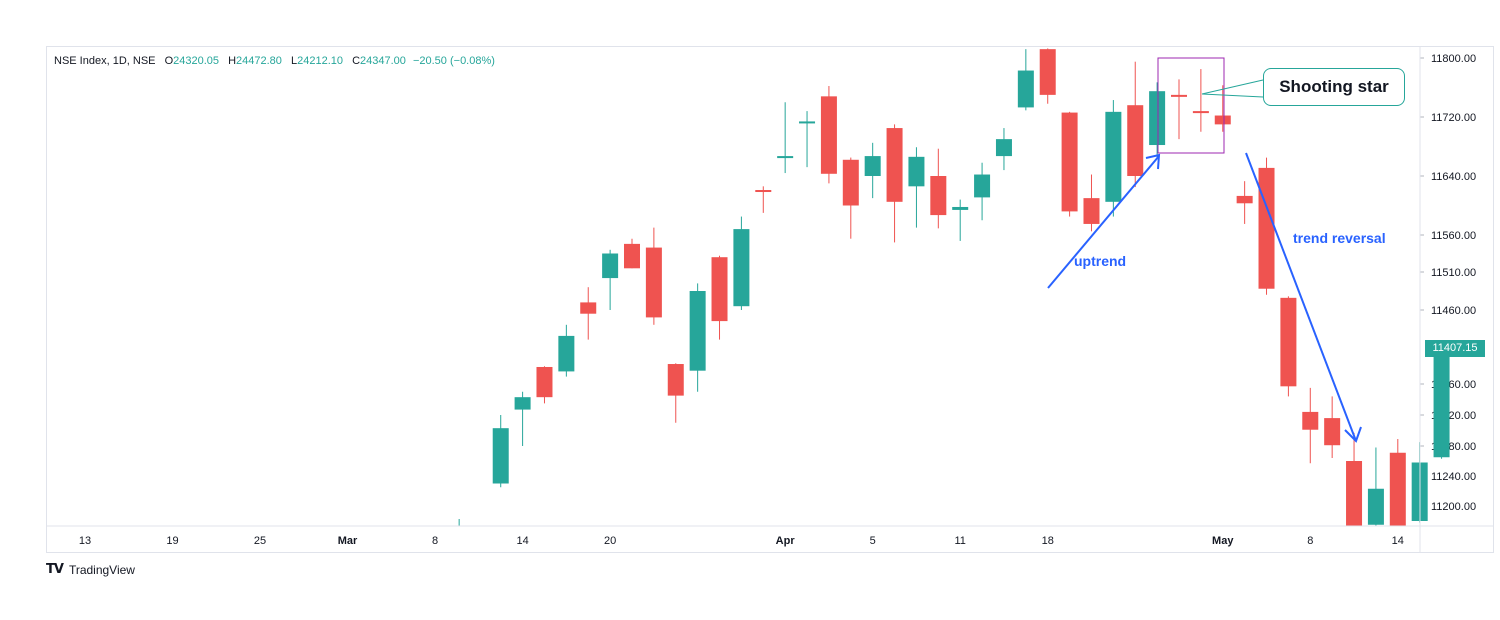 Image resolution: width=1500 pixels, height=620 pixels. Describe the element at coordinates (232, 61) in the screenshot. I see `legend-high-label: H` at that location.